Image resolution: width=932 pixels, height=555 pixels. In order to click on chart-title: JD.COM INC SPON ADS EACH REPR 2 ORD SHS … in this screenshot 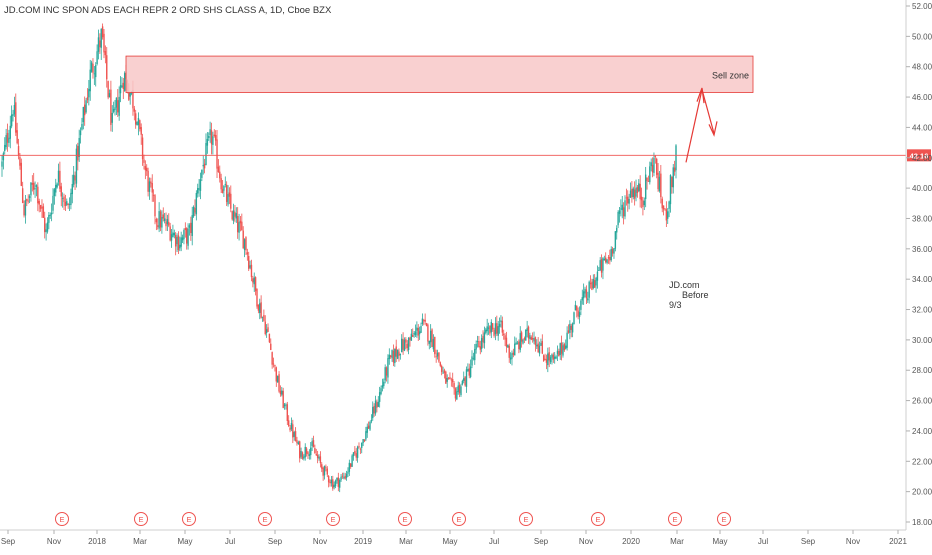, I will do `click(168, 10)`.